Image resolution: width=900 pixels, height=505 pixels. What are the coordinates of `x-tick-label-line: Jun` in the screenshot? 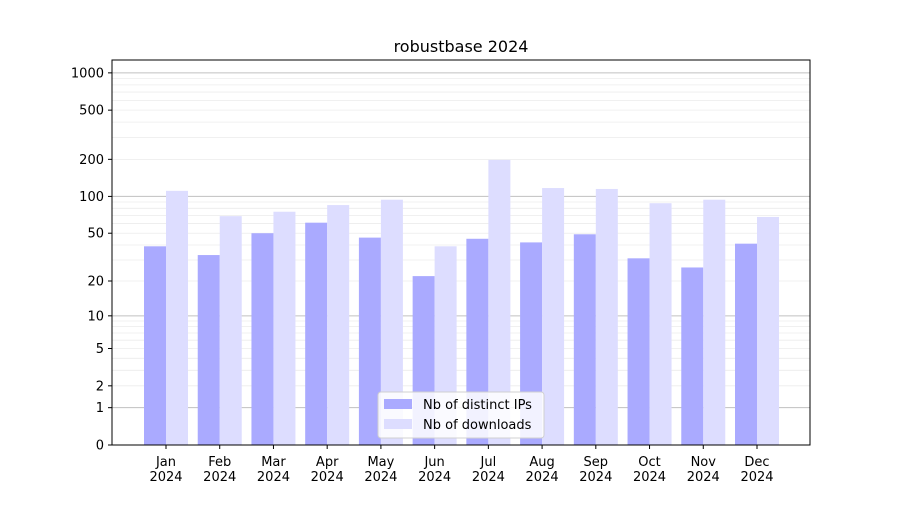 It's located at (433, 462).